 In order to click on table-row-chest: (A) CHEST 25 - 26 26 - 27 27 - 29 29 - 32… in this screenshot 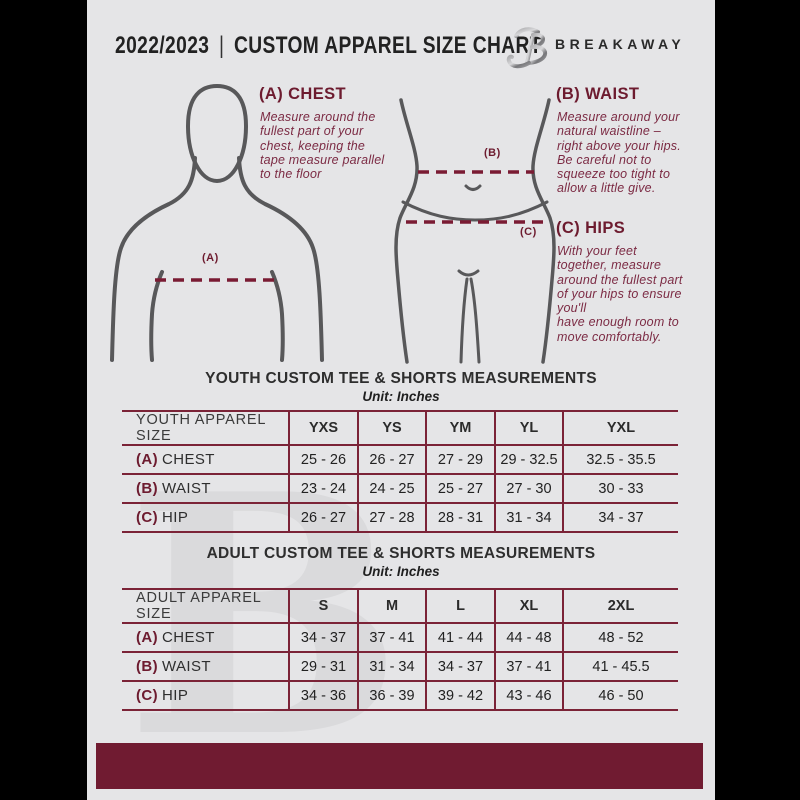, I will do `click(400, 459)`.